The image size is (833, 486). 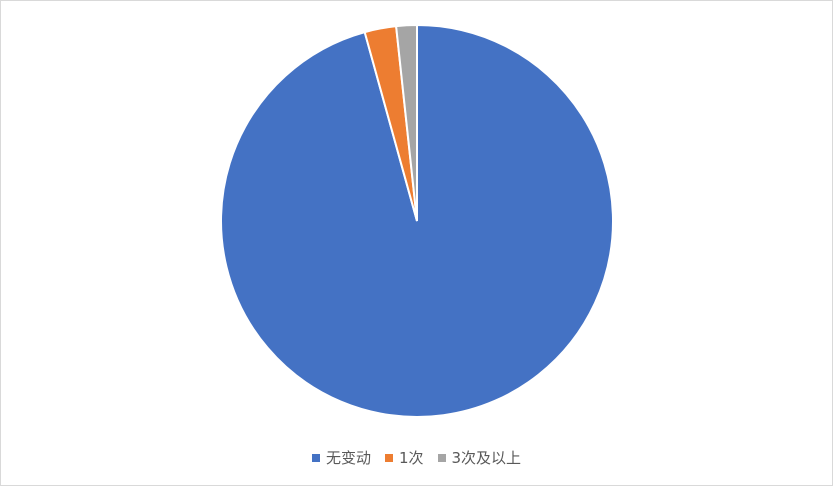 I want to click on legend-item: 无变动, so click(x=341, y=457).